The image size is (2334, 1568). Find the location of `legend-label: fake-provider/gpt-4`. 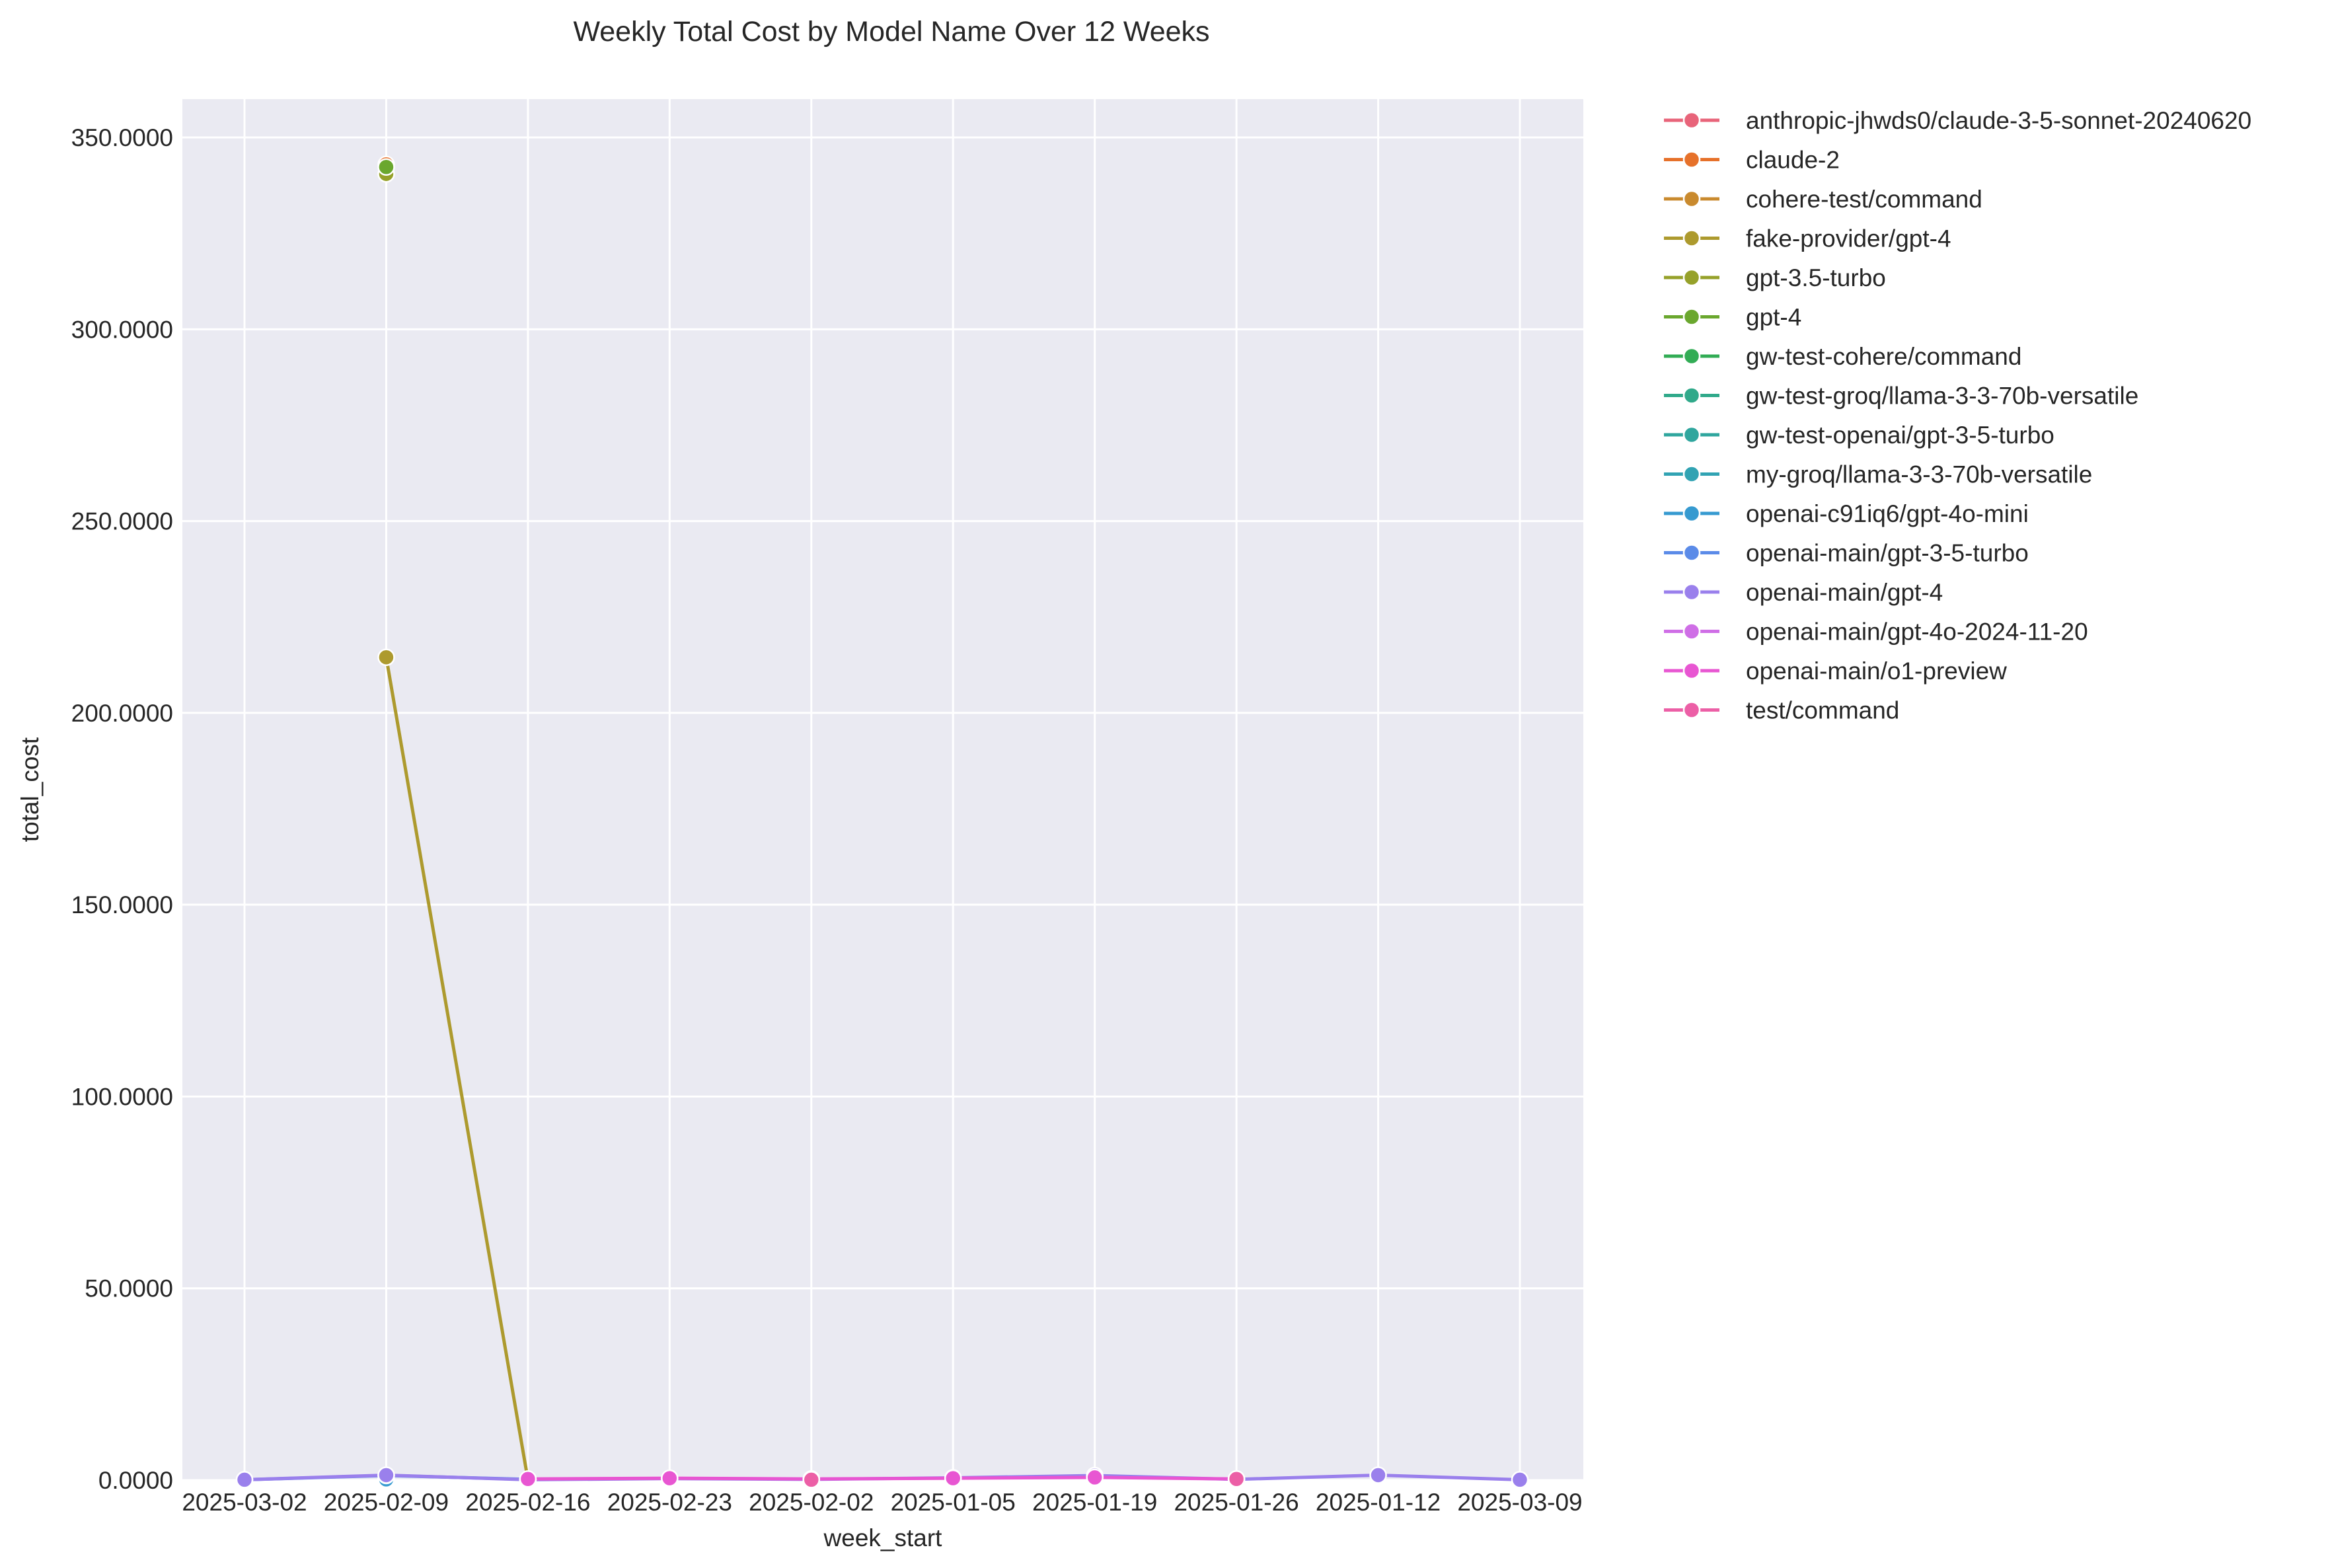

legend-label: fake-provider/gpt-4 is located at coordinates (1848, 238).